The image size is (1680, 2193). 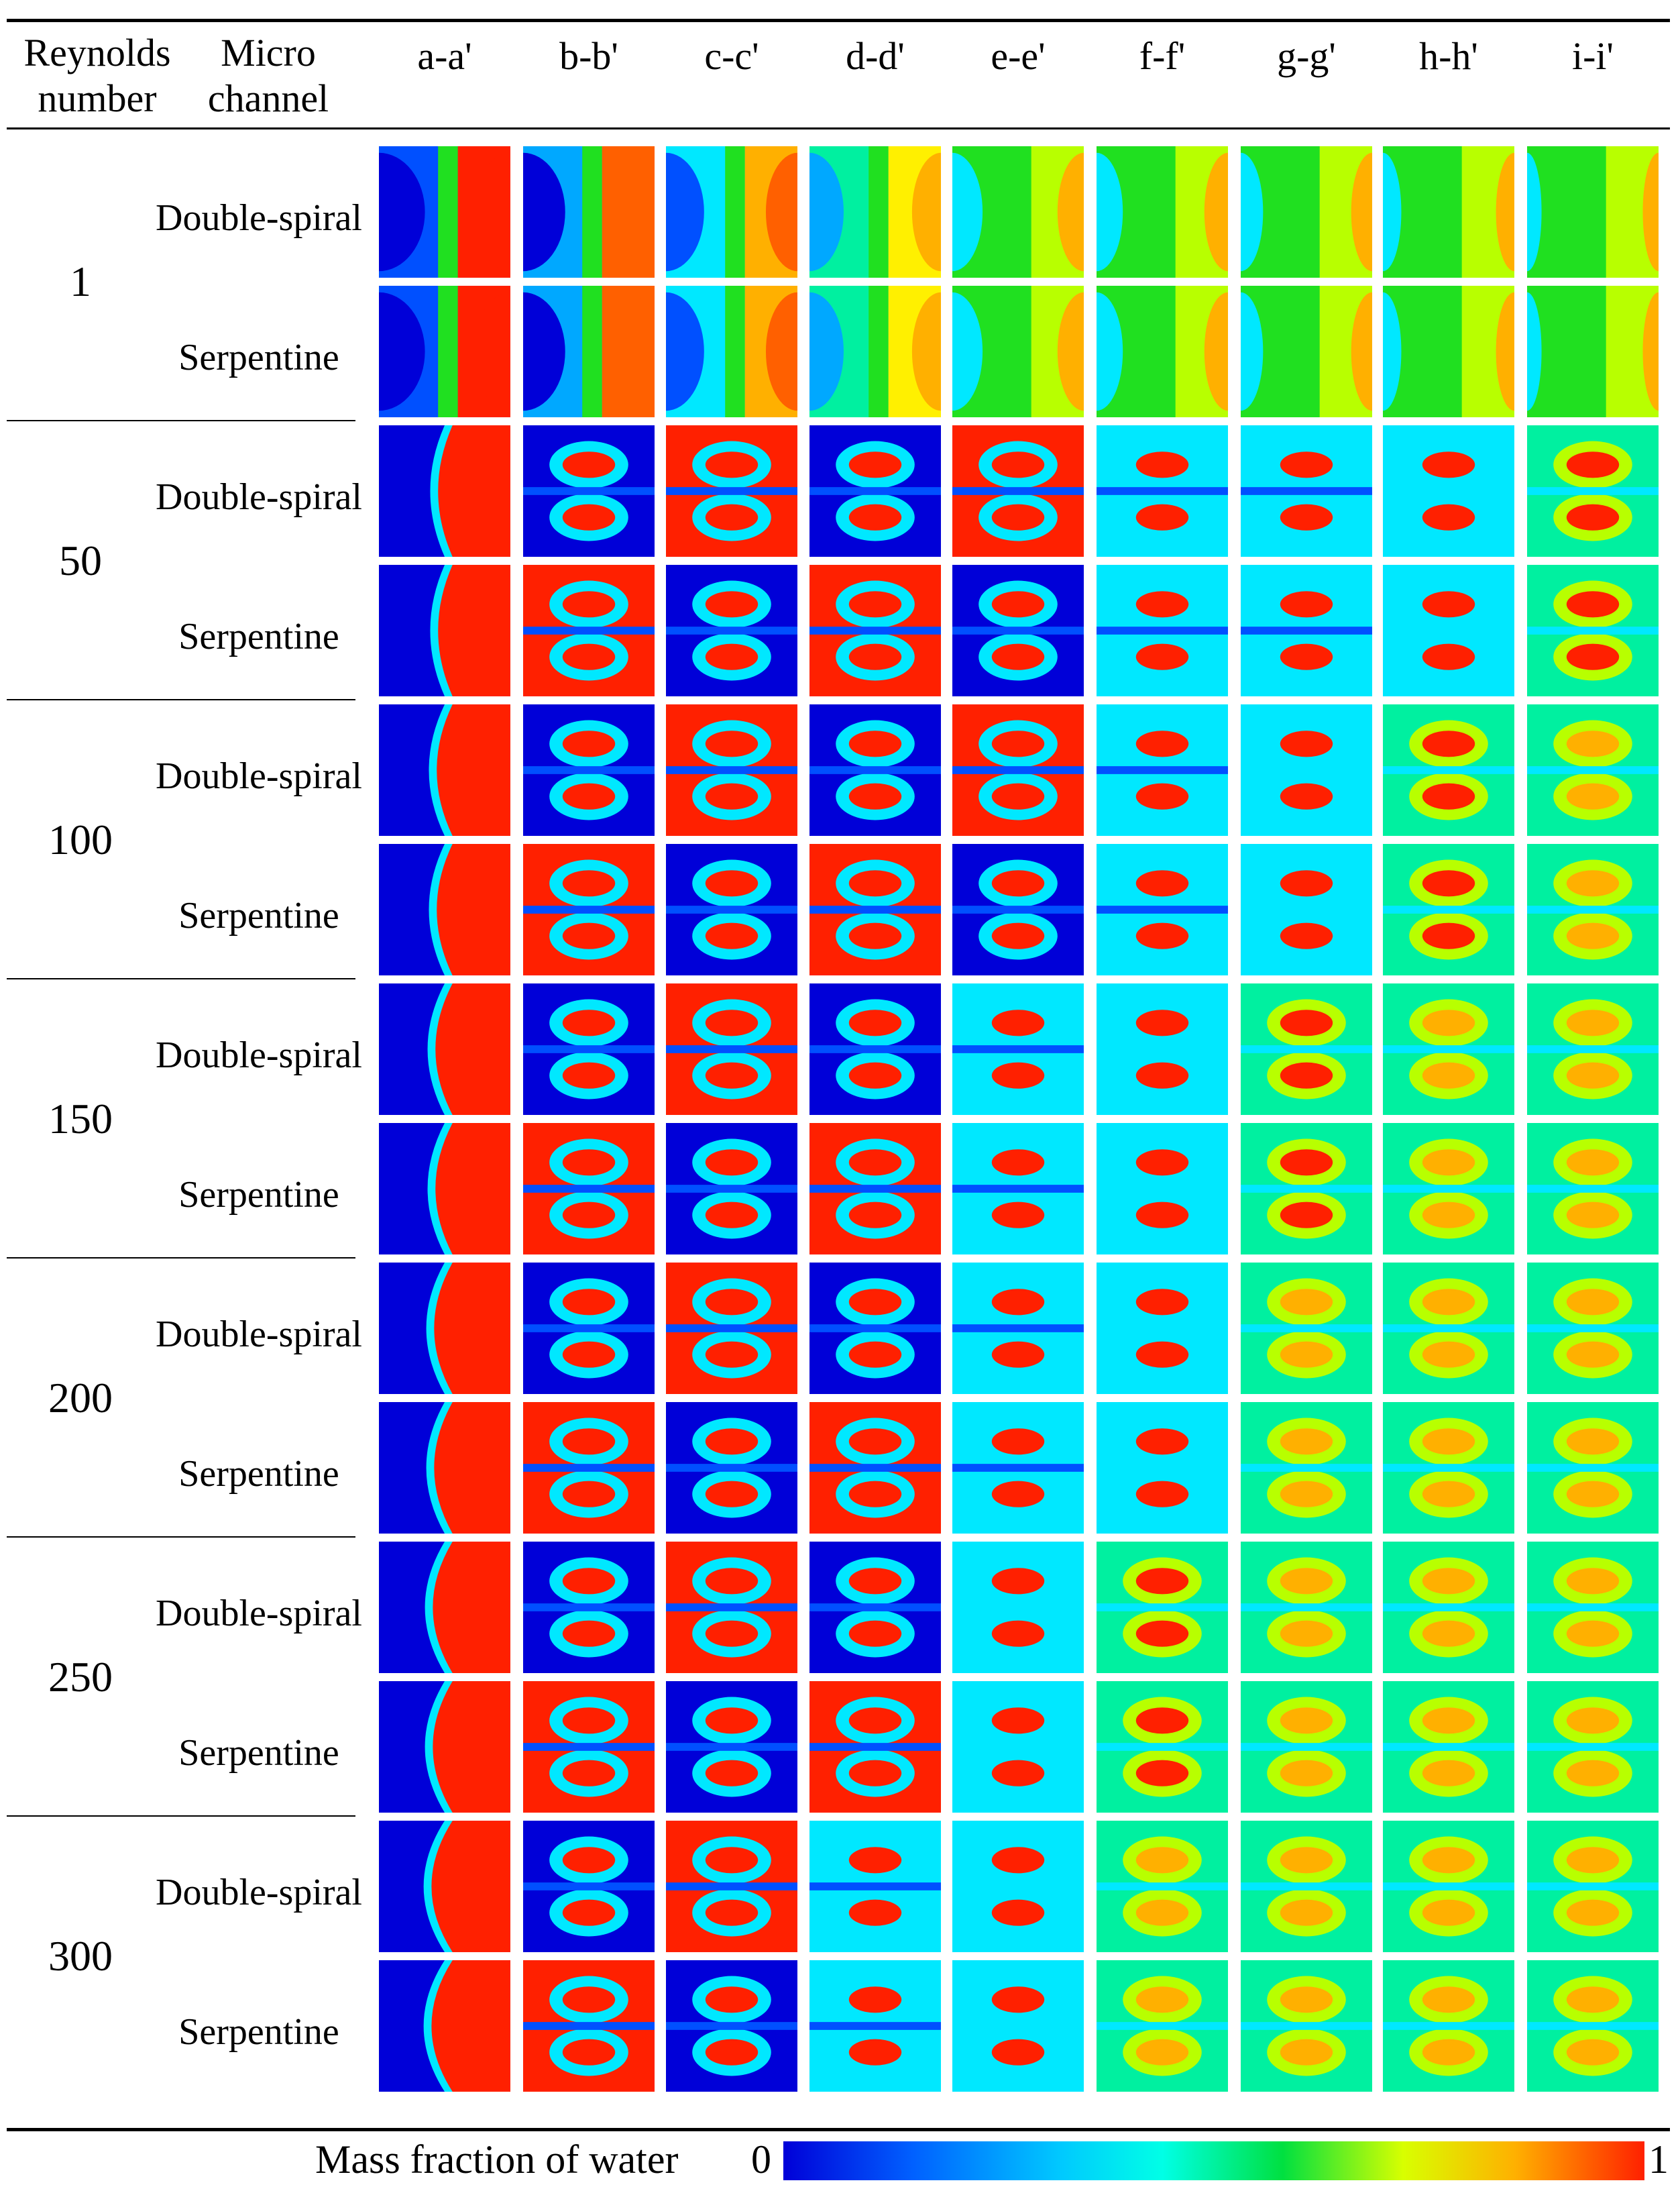 I want to click on contour-tile-re100-serpentine-g-g, so click(x=1306, y=909).